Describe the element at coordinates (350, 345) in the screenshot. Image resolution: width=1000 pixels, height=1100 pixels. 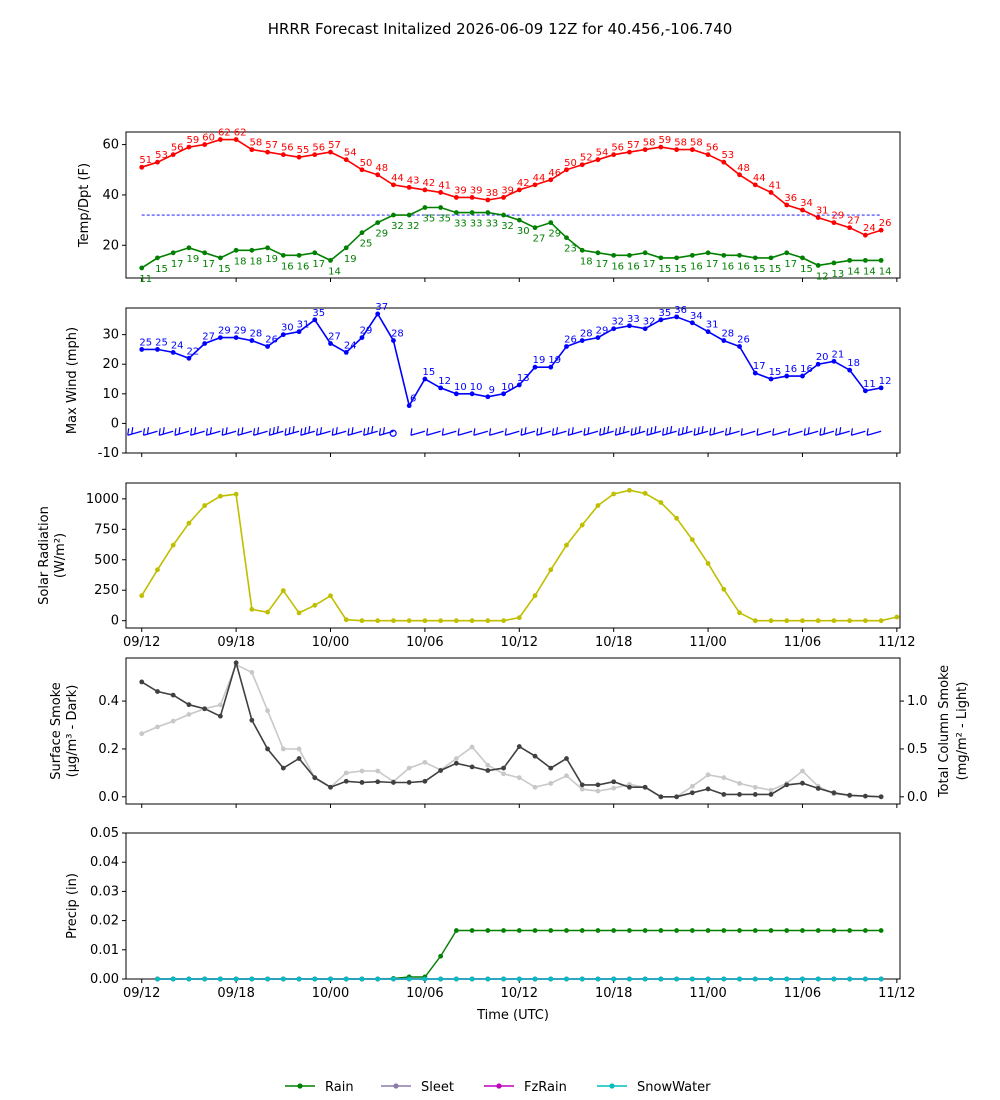
I see `max-wind-data-label: 24` at that location.